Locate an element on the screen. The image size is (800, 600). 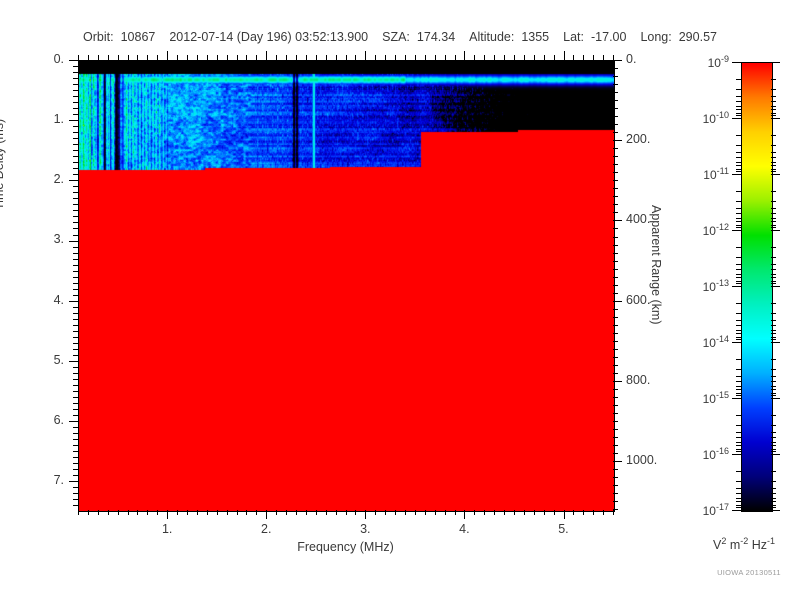
y2-tick-label: 600. is located at coordinates (638, 299).